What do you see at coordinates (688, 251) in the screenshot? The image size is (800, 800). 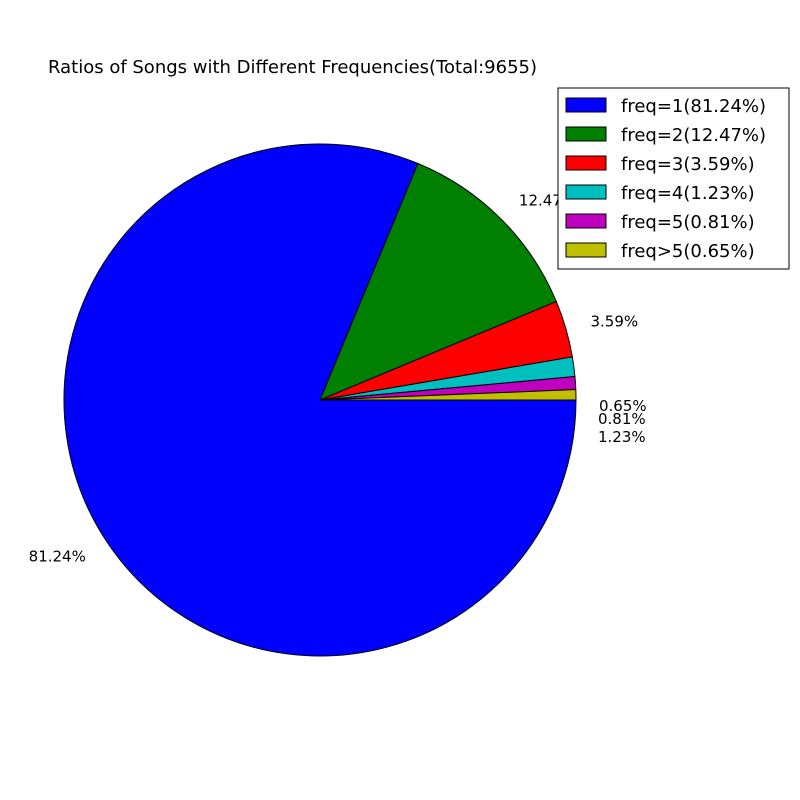 I see `legend-label-freq-gt-5: freq>5(0.65%)` at bounding box center [688, 251].